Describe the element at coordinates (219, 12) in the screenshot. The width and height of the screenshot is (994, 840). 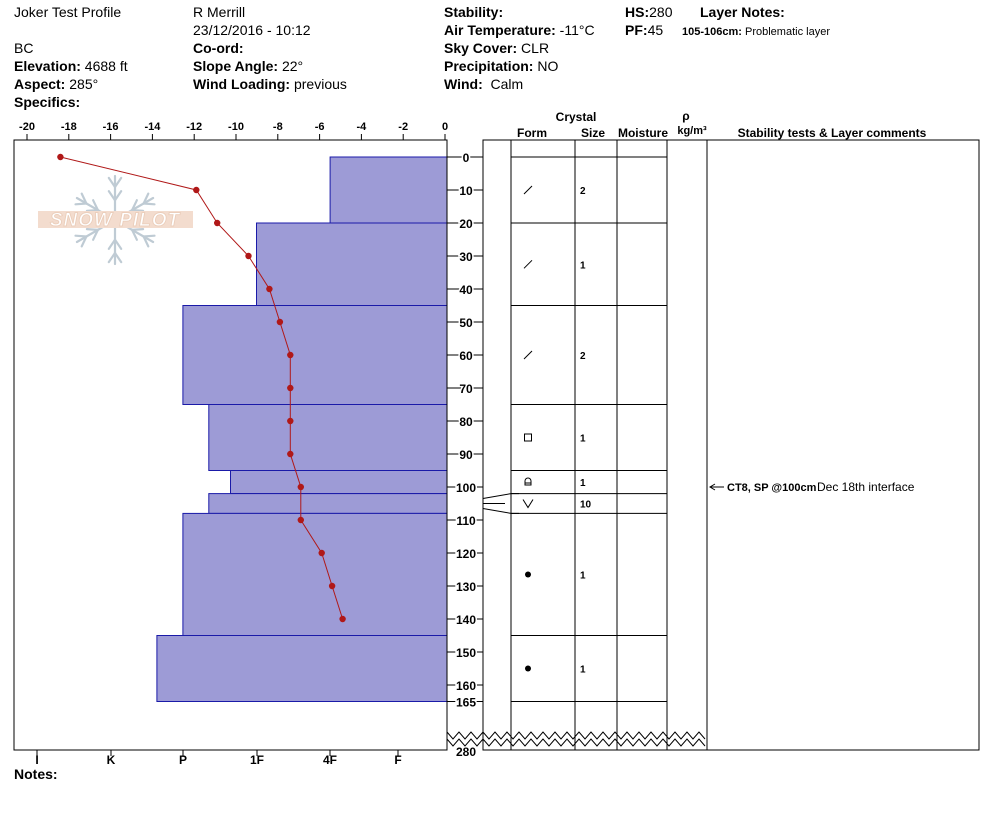
I see `observer: R Merrill` at that location.